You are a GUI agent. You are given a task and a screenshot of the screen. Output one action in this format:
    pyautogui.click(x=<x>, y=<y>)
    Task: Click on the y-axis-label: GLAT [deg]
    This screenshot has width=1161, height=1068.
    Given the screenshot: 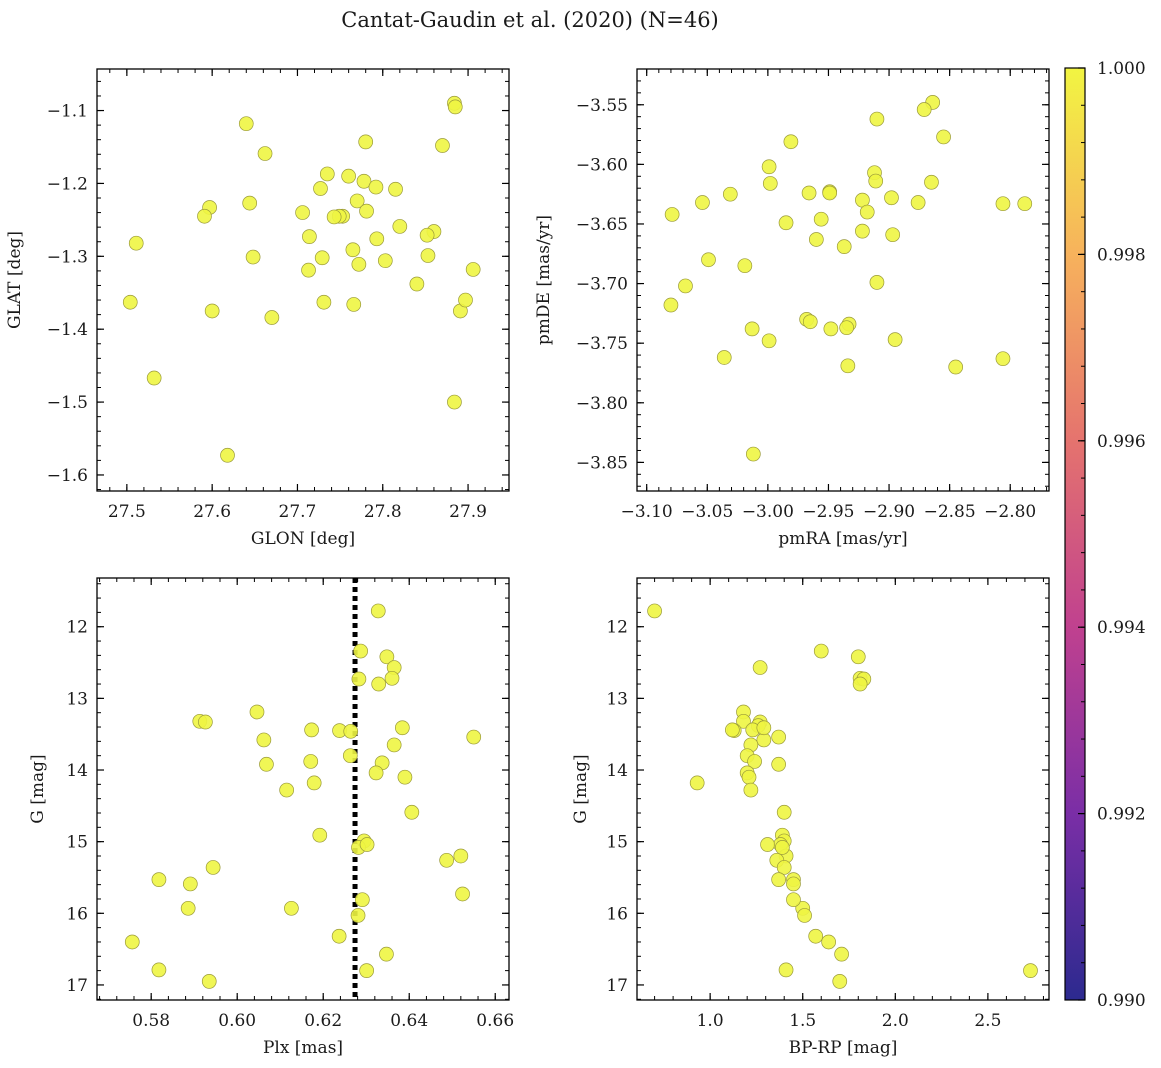 What is the action you would take?
    pyautogui.click(x=15, y=280)
    